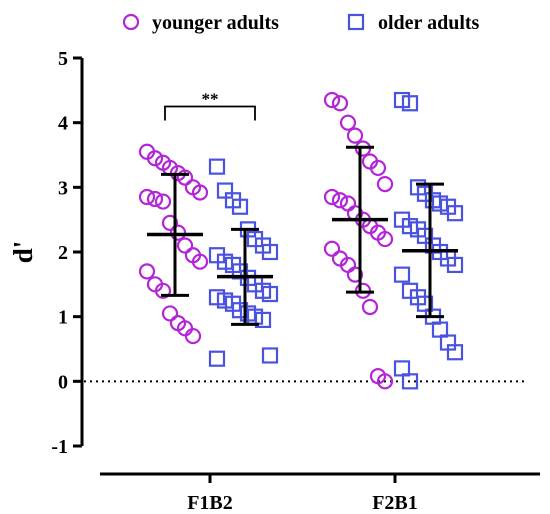 The image size is (550, 514). Describe the element at coordinates (131, 22) in the screenshot. I see `legend-marker-younger-adults` at that location.